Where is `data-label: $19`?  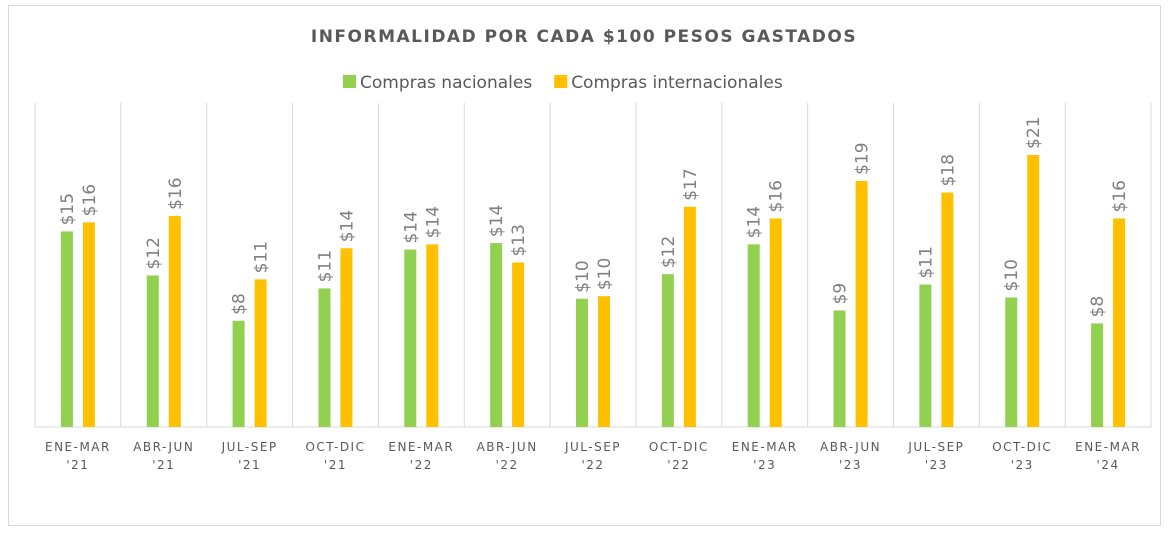
data-label: $19 is located at coordinates (863, 158).